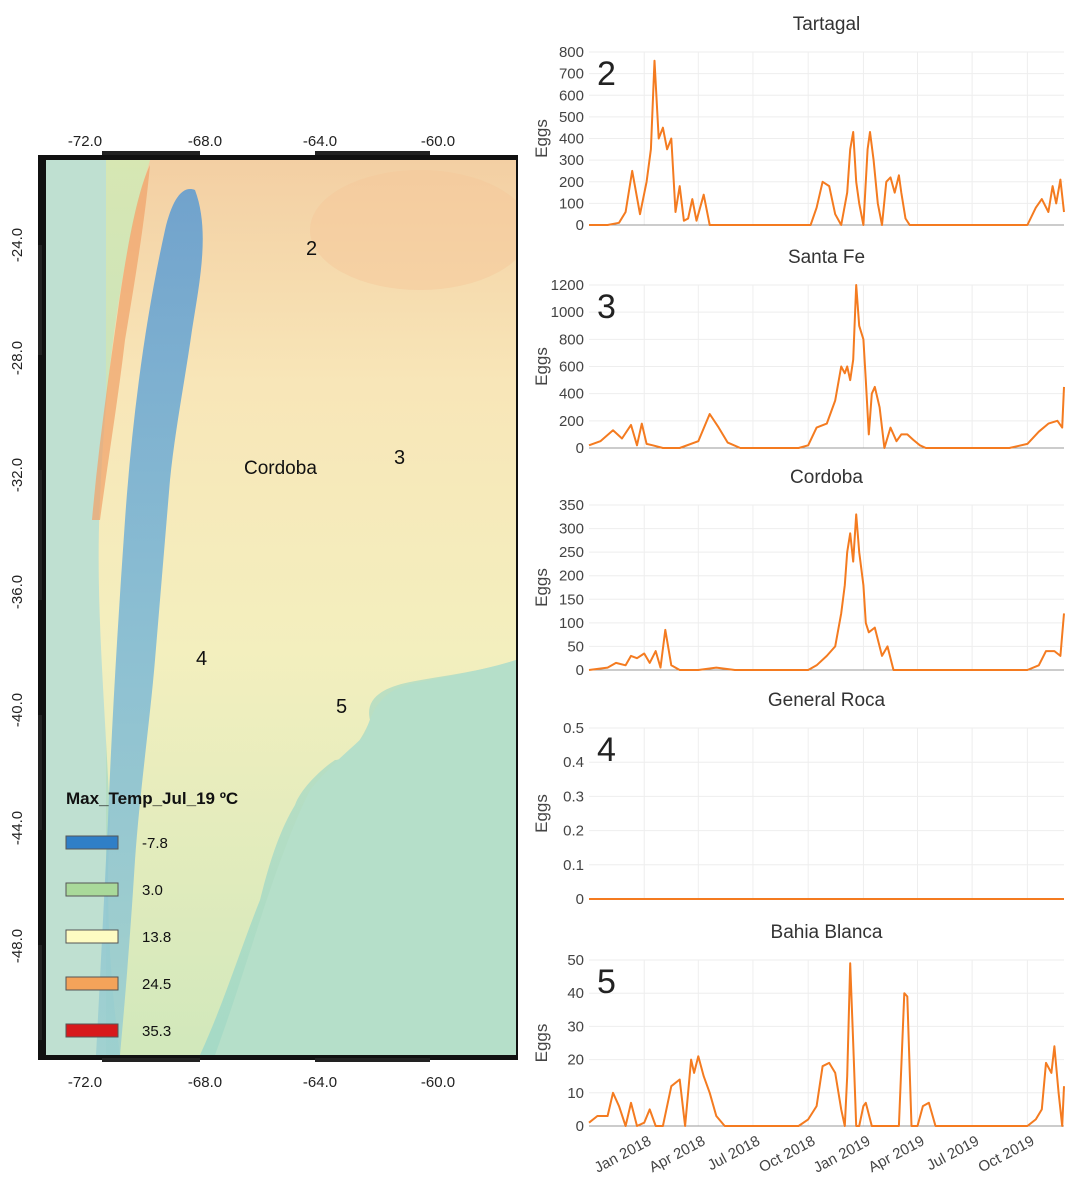 Image resolution: width=1092 pixels, height=1200 pixels. I want to click on bottom-tick-0: -72.0, so click(85, 1082).